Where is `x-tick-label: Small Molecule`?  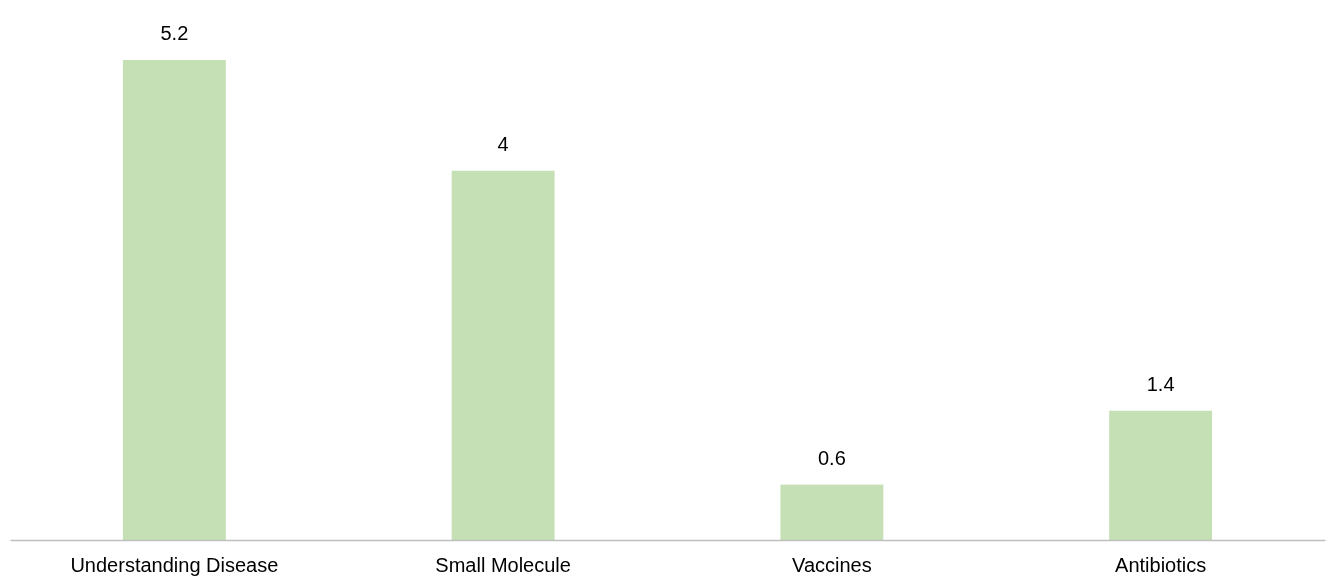
x-tick-label: Small Molecule is located at coordinates (503, 565).